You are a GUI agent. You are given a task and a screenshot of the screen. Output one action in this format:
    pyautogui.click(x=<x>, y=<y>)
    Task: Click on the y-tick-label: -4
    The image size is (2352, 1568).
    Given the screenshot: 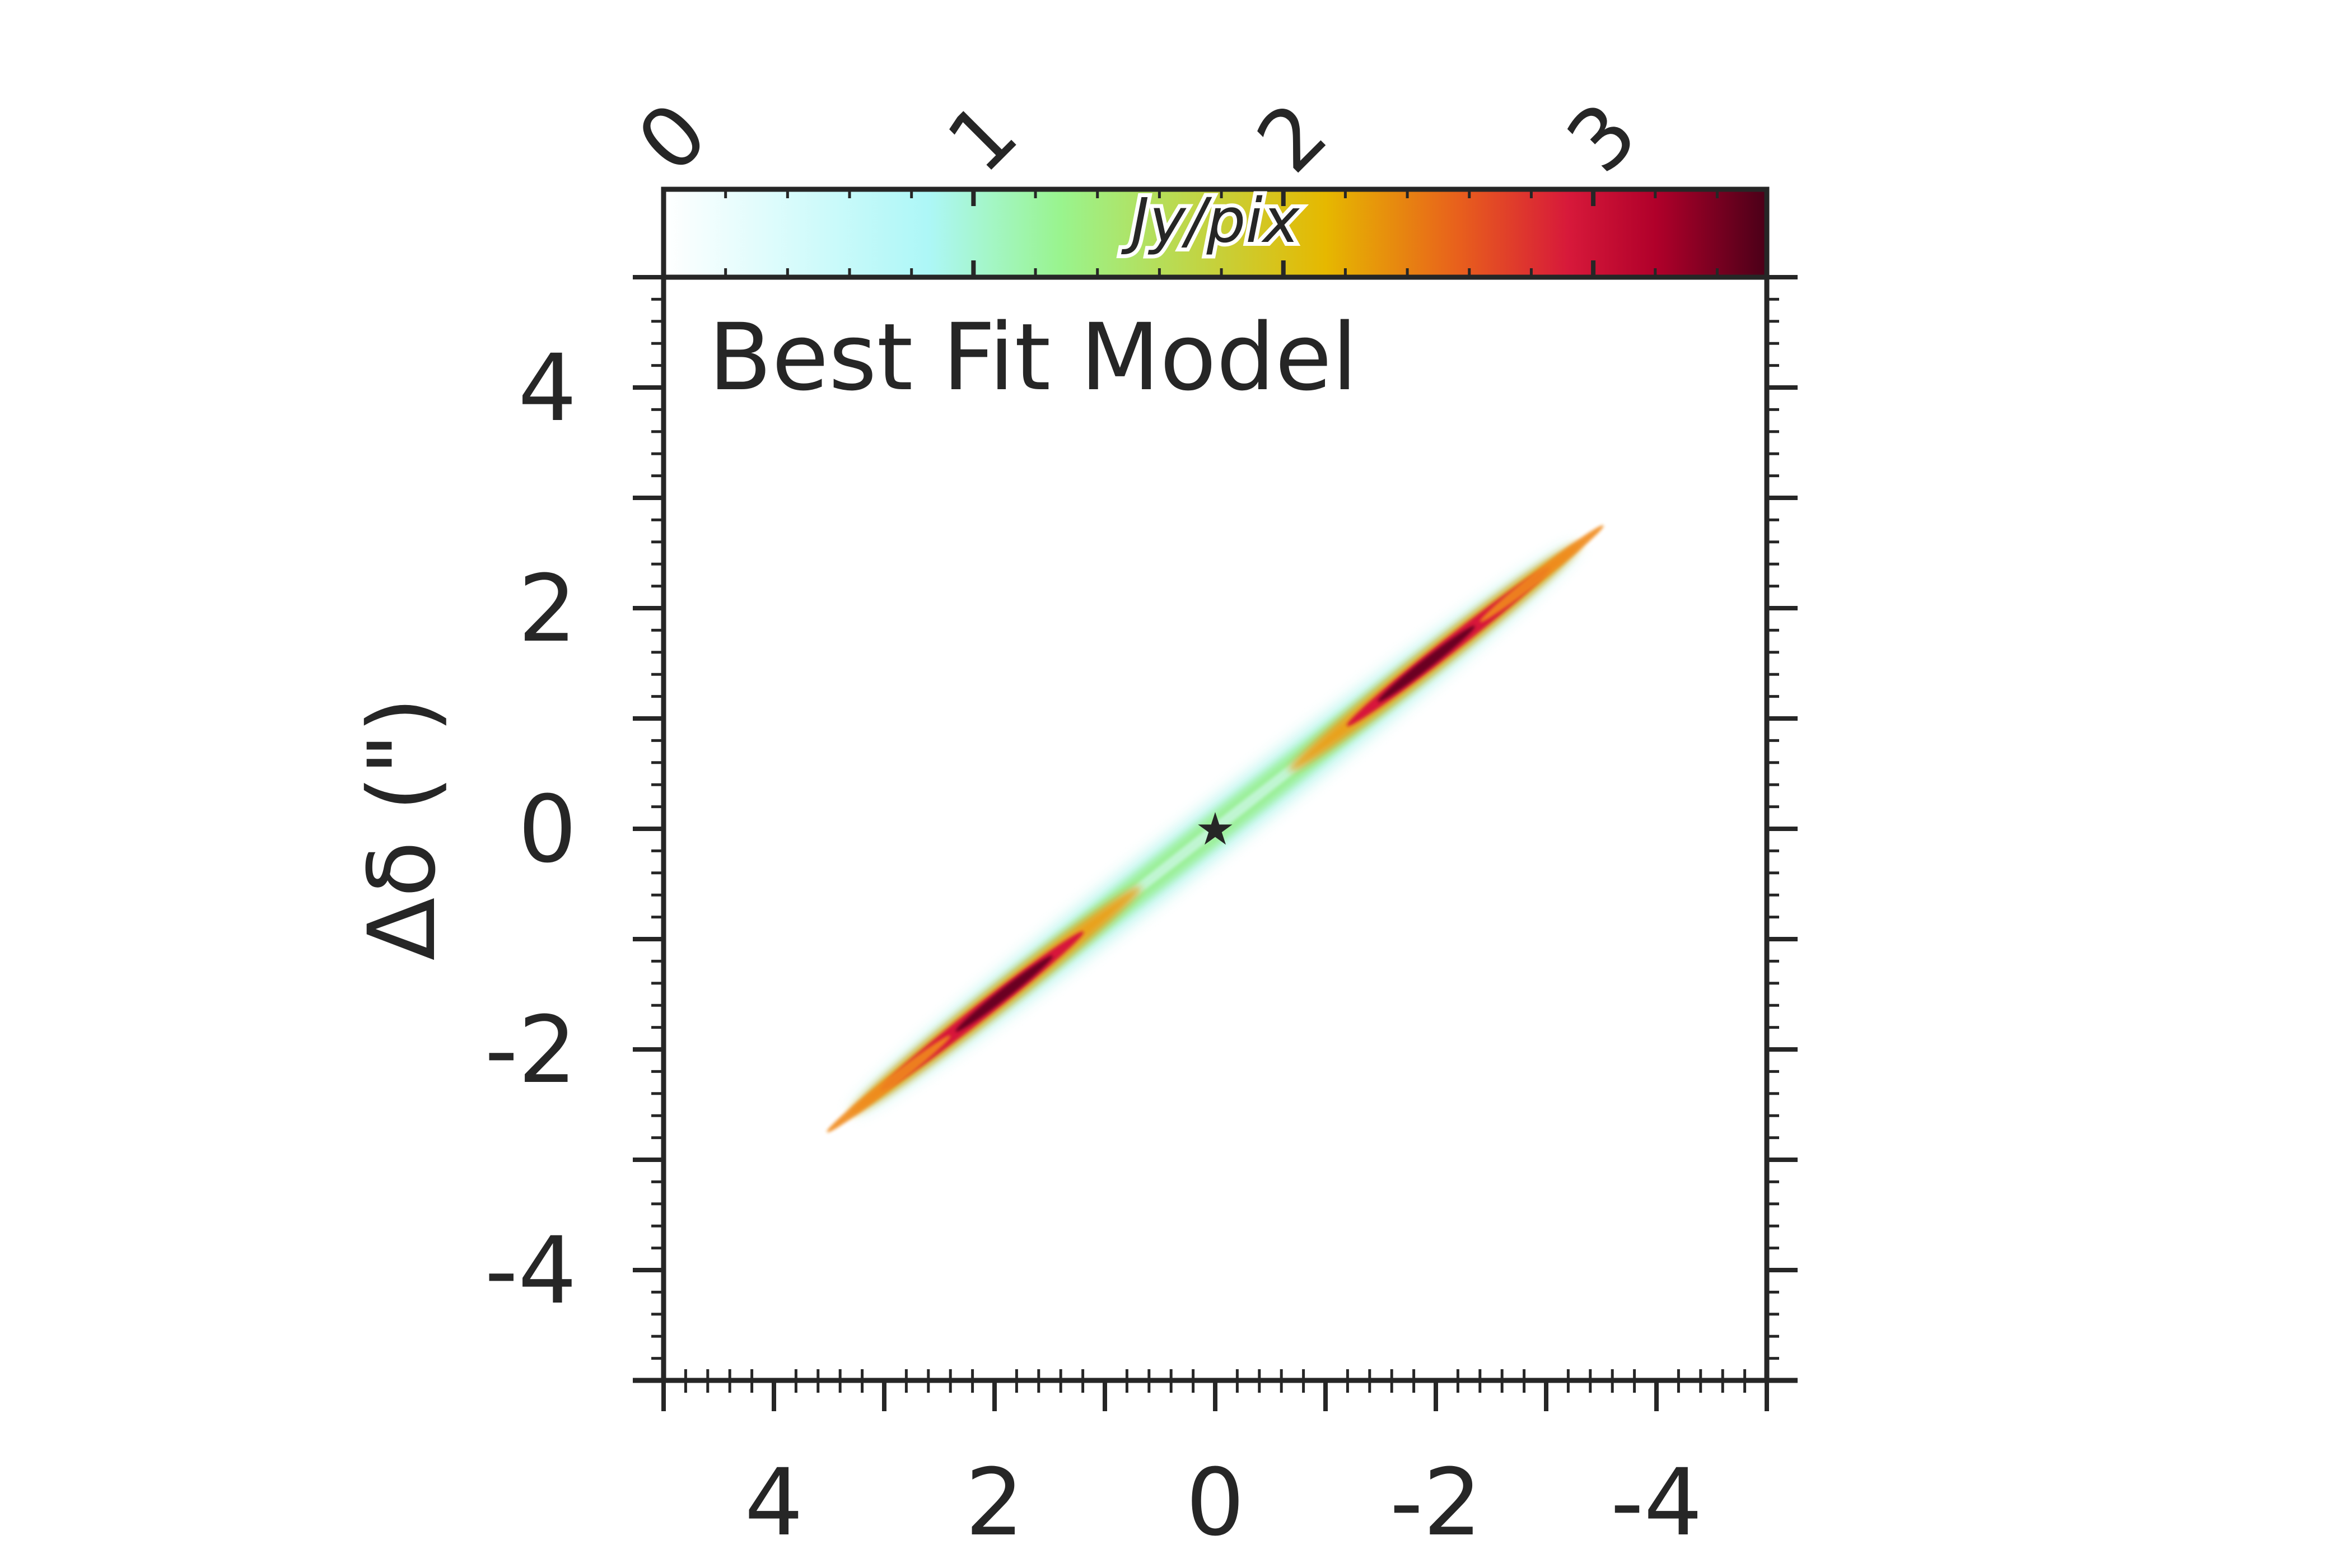 What is the action you would take?
    pyautogui.click(x=531, y=1271)
    